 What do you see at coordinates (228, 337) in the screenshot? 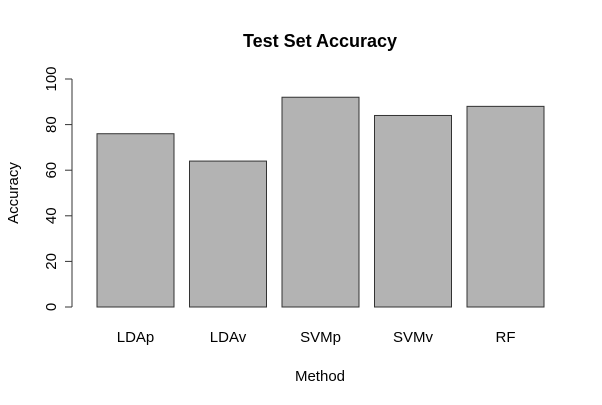
I see `x-tick-label: LDAv` at bounding box center [228, 337].